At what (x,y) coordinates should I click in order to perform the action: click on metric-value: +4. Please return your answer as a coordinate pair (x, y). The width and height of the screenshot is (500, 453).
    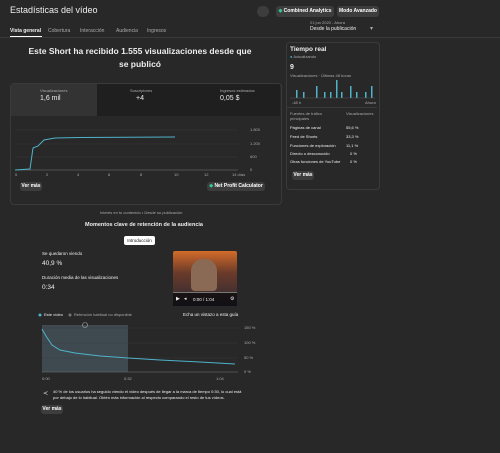
    Looking at the image, I should click on (140, 98).